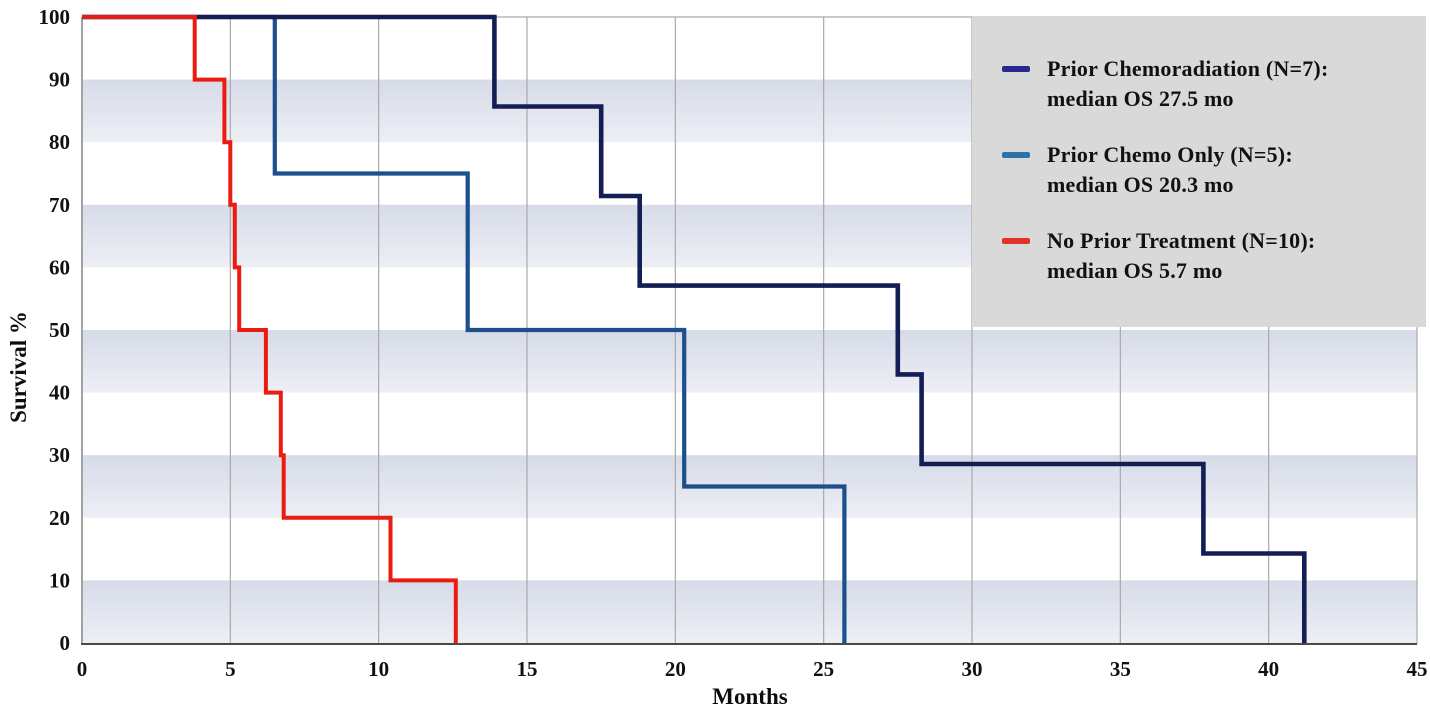  I want to click on legend-swatch-red-line-icon, so click(1016, 241).